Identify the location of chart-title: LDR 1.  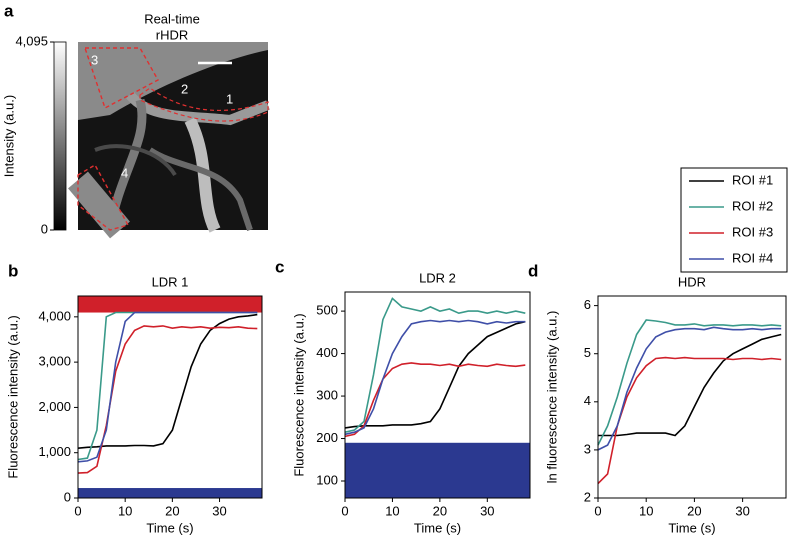
(170, 281).